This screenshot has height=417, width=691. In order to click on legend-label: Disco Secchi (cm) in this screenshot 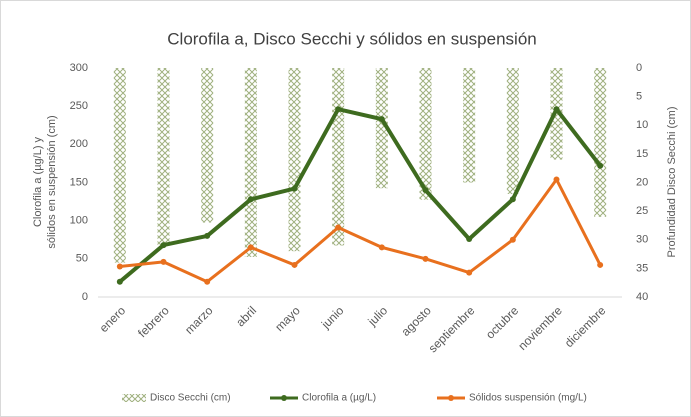, I will do `click(190, 398)`.